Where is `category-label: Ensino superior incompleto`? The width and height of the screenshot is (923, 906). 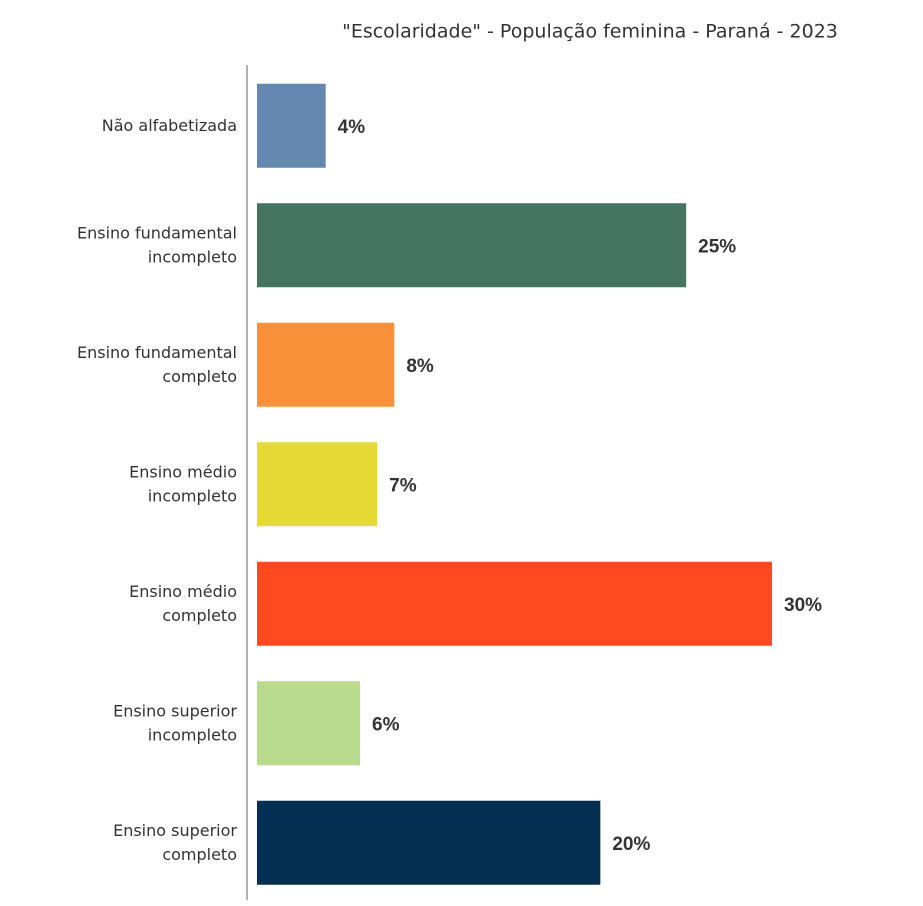
category-label: Ensino superior incompleto is located at coordinates (175, 722).